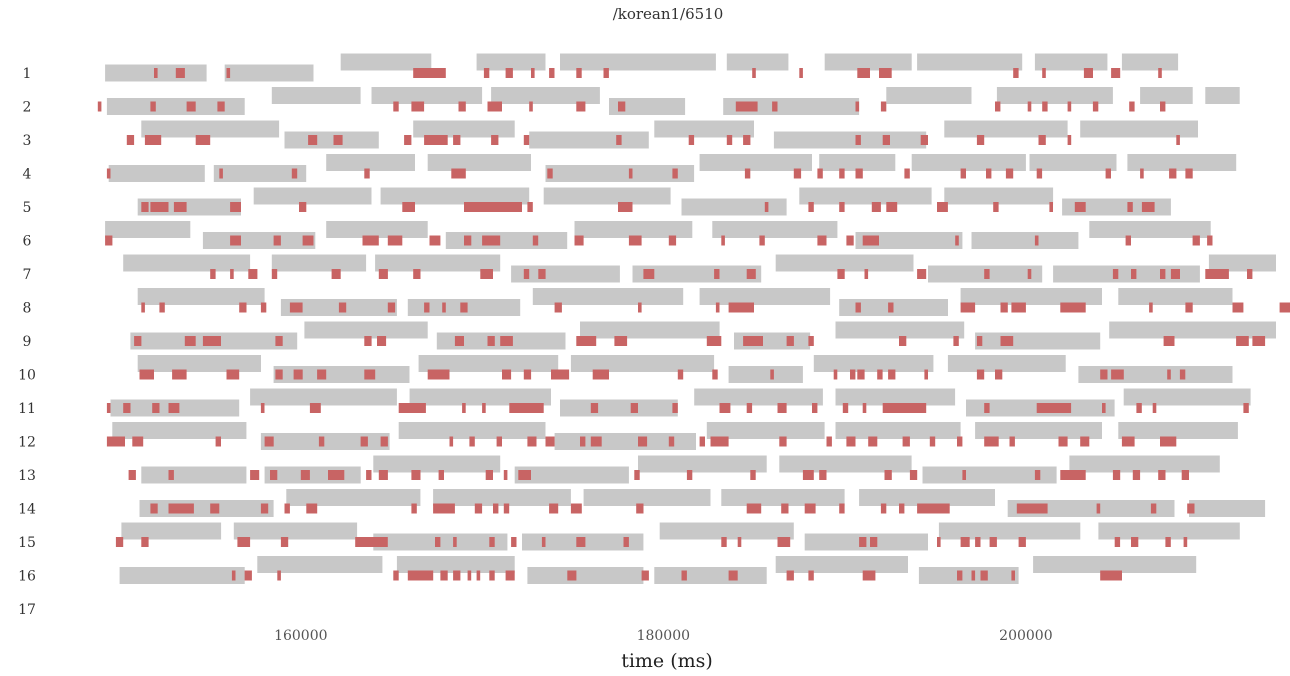 The image size is (1290, 676). I want to click on row-label-7: 7, so click(27, 275).